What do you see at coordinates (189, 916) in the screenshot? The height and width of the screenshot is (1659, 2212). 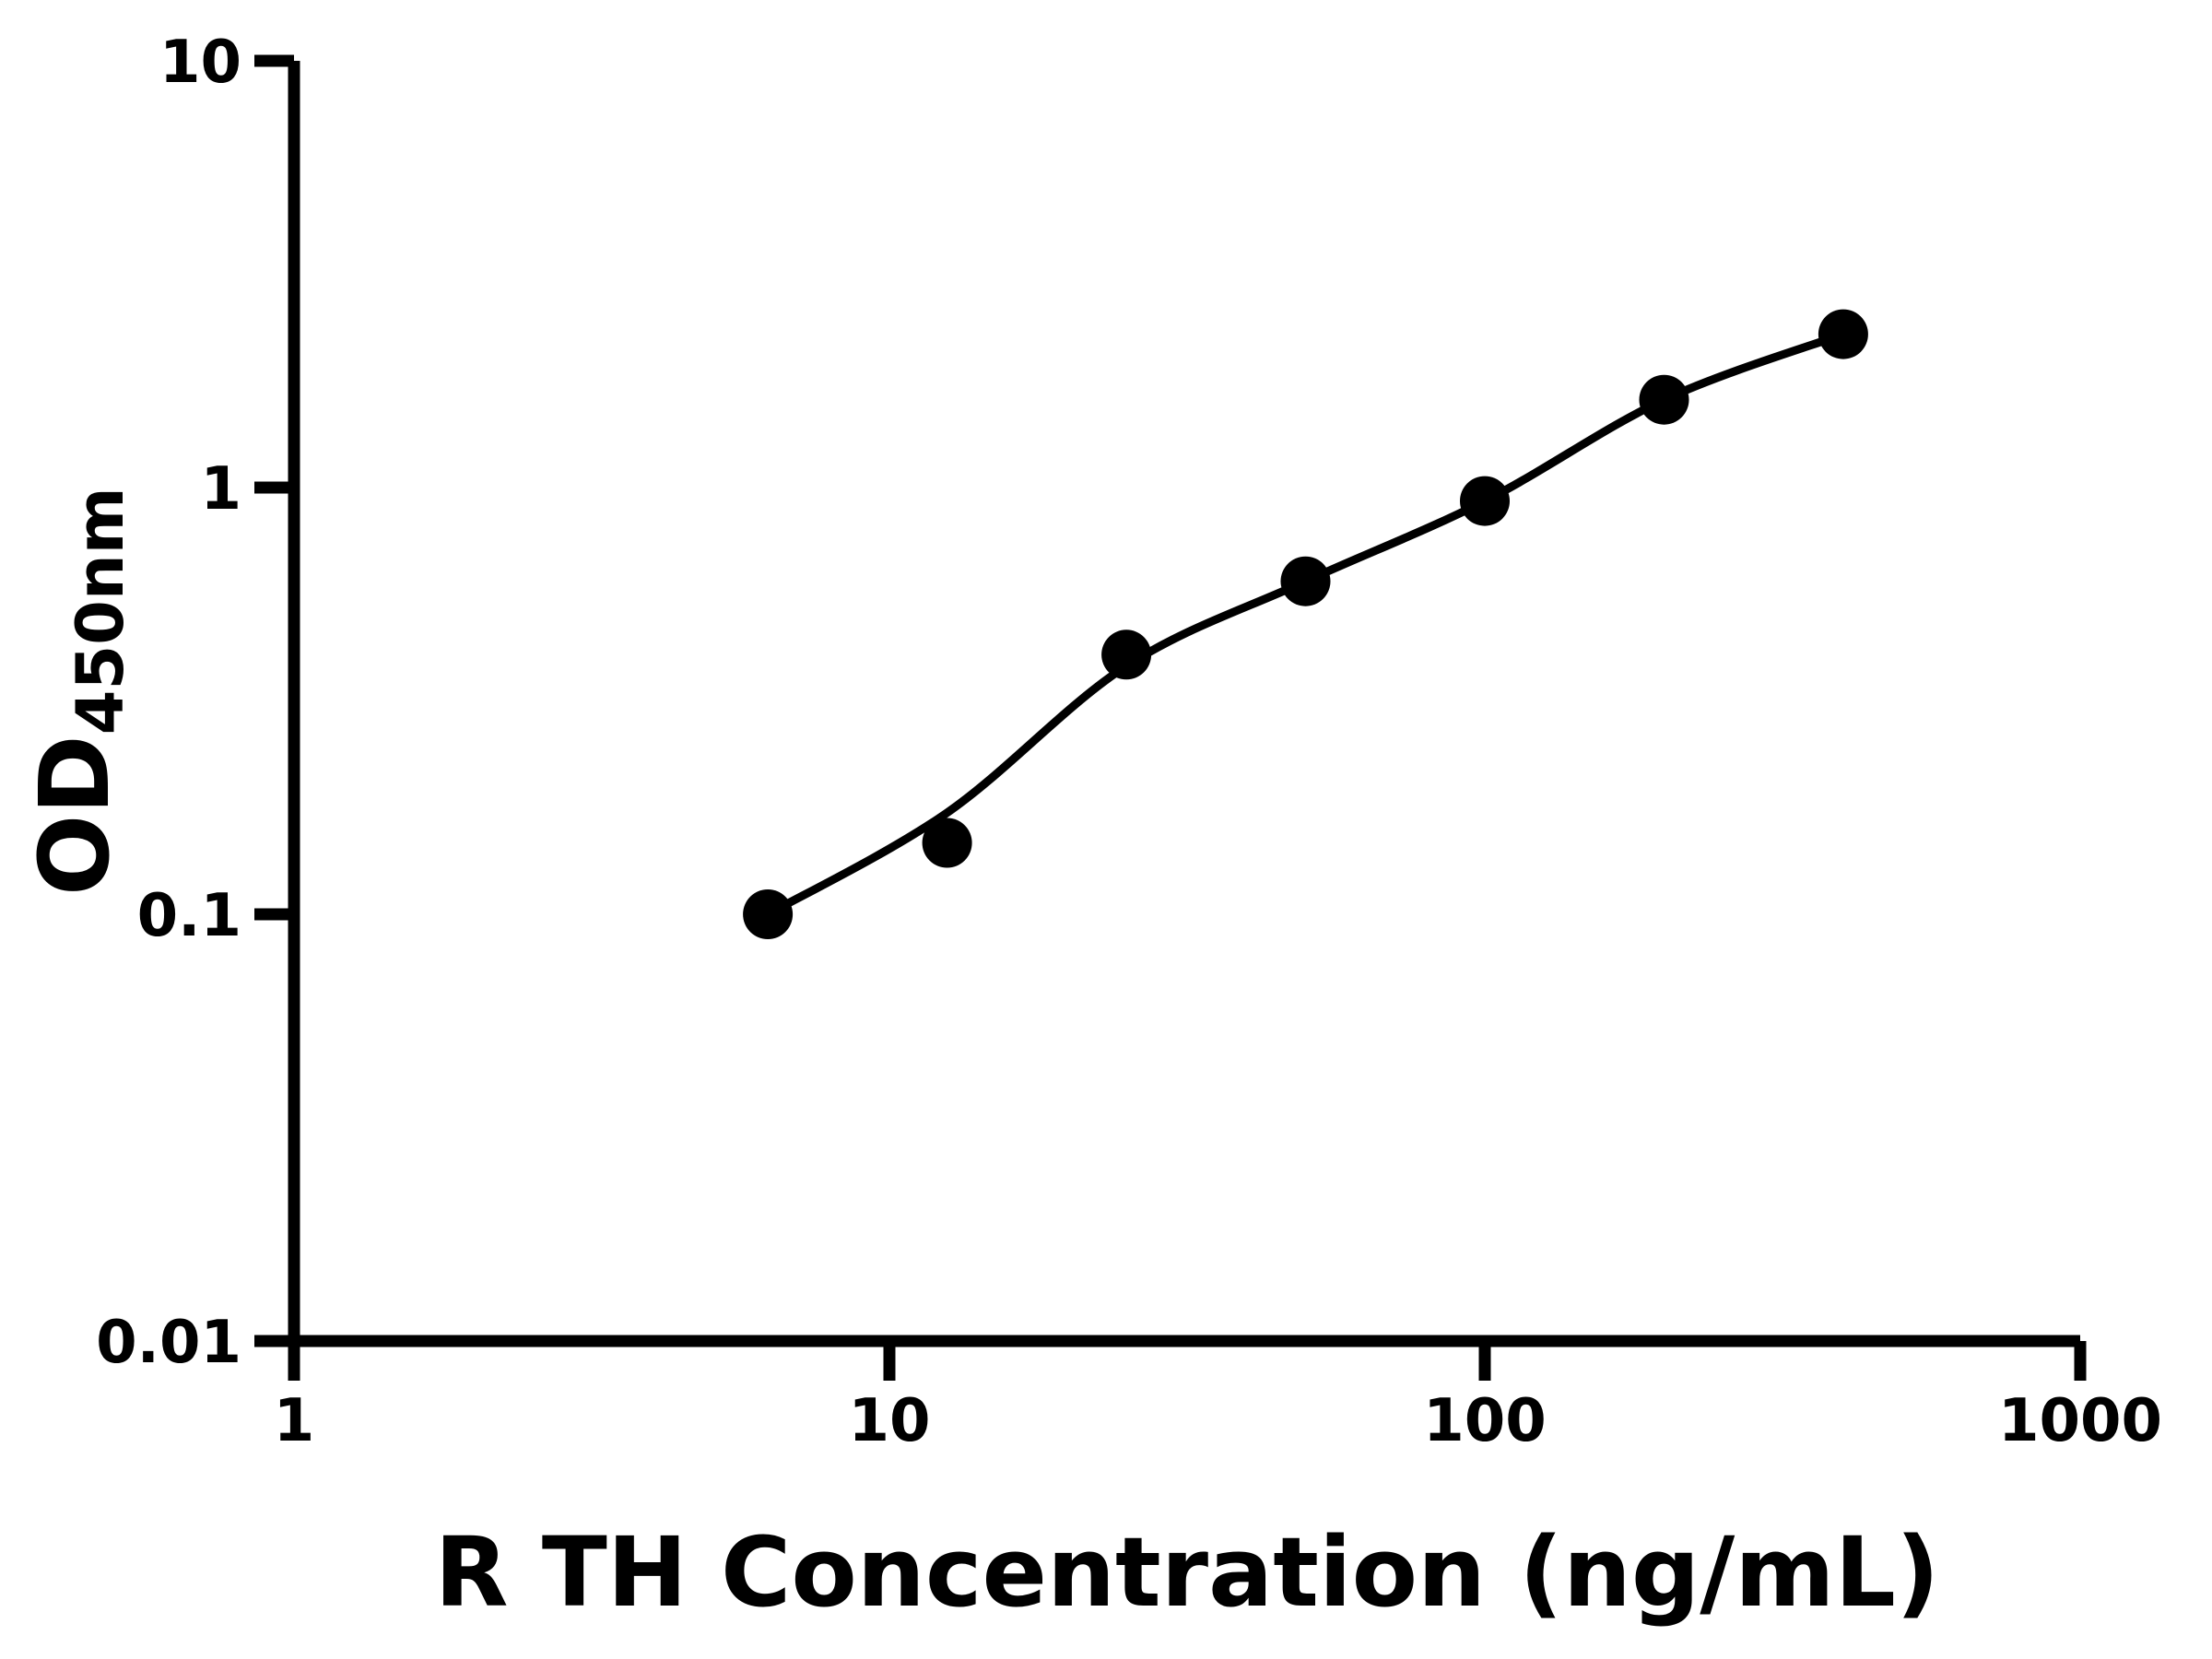 I see `y-tick-label: 0.1` at bounding box center [189, 916].